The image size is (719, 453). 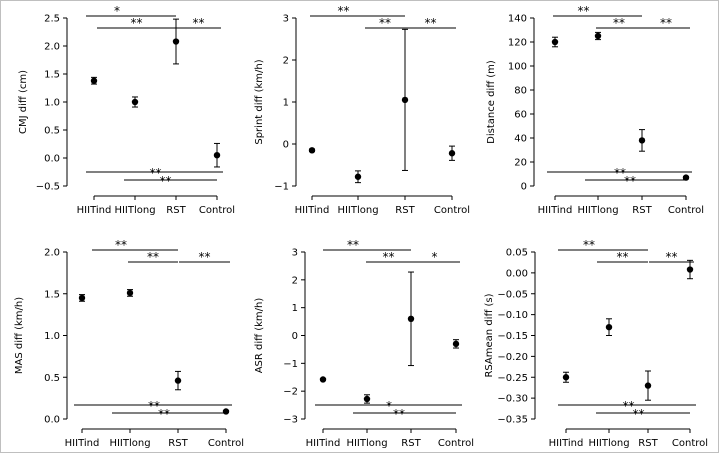 What do you see at coordinates (517, 43) in the screenshot?
I see `y-tick-label: 120` at bounding box center [517, 43].